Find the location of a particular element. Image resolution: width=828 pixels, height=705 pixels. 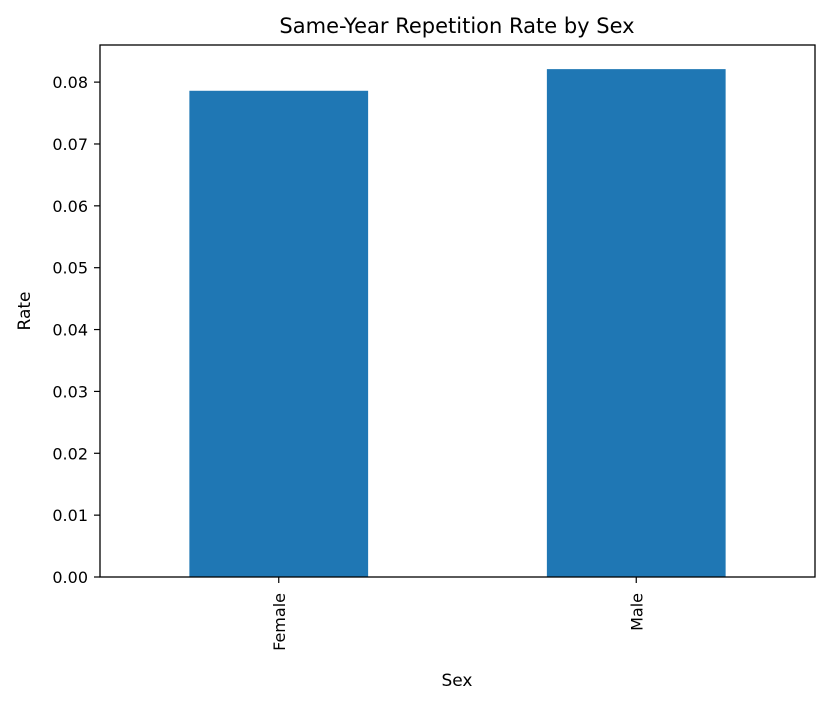

y-tick-label: 0.06 is located at coordinates (70, 206).